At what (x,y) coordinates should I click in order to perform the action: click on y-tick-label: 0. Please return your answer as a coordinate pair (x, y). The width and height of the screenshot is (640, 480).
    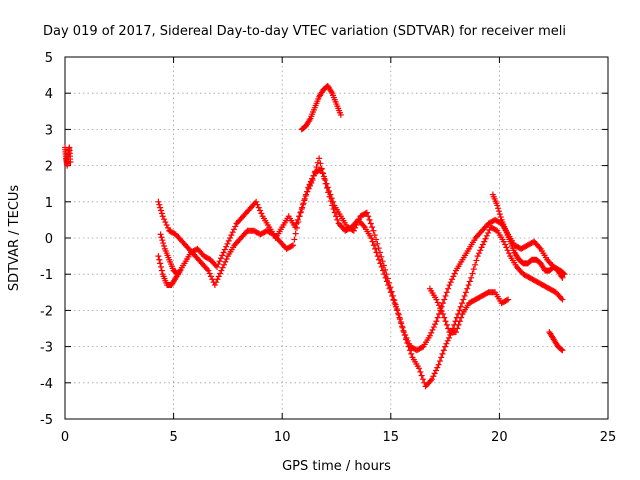
    Looking at the image, I should click on (49, 239).